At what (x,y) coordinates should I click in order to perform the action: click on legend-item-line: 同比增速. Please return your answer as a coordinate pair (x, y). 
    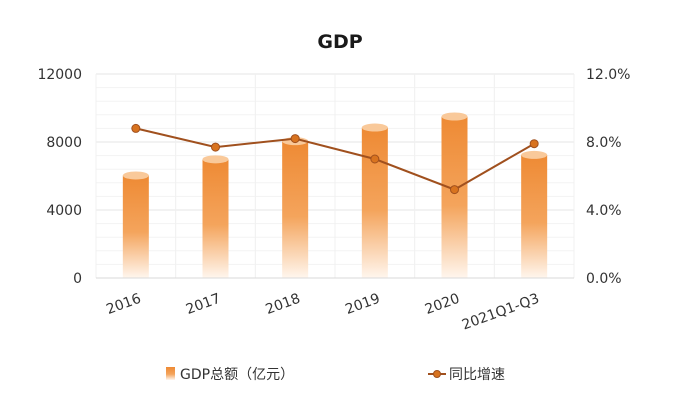
    Looking at the image, I should click on (466, 375).